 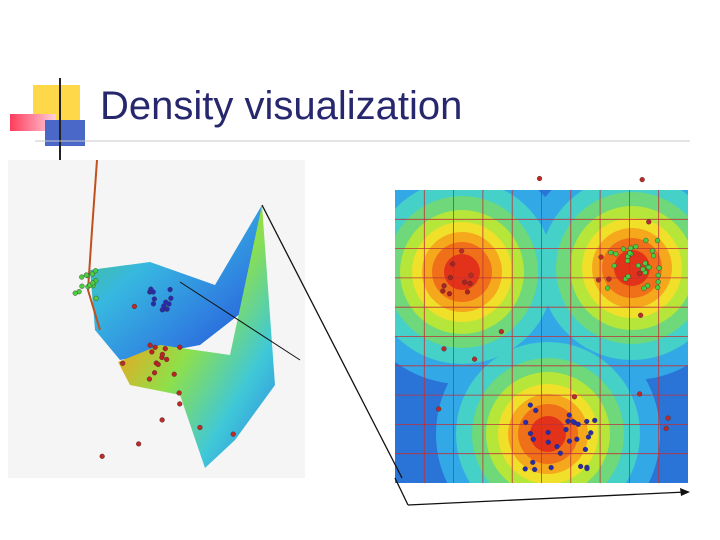 I want to click on slide-title: Density visualization, so click(x=281, y=106).